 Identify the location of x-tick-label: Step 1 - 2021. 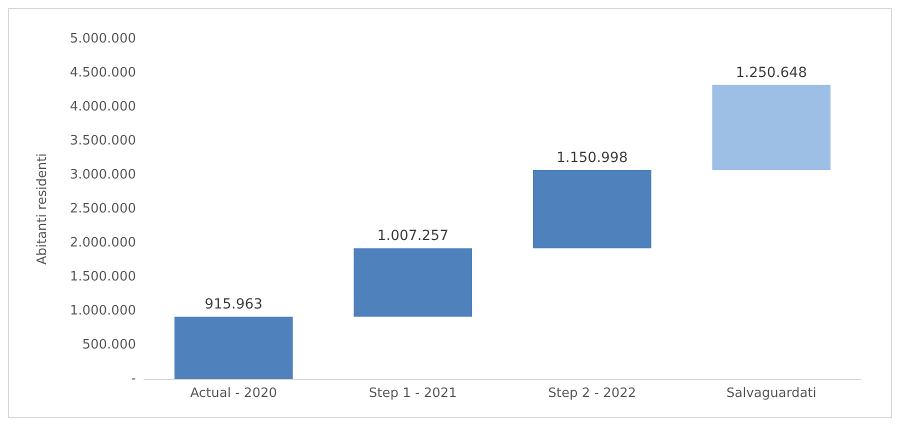
(412, 393).